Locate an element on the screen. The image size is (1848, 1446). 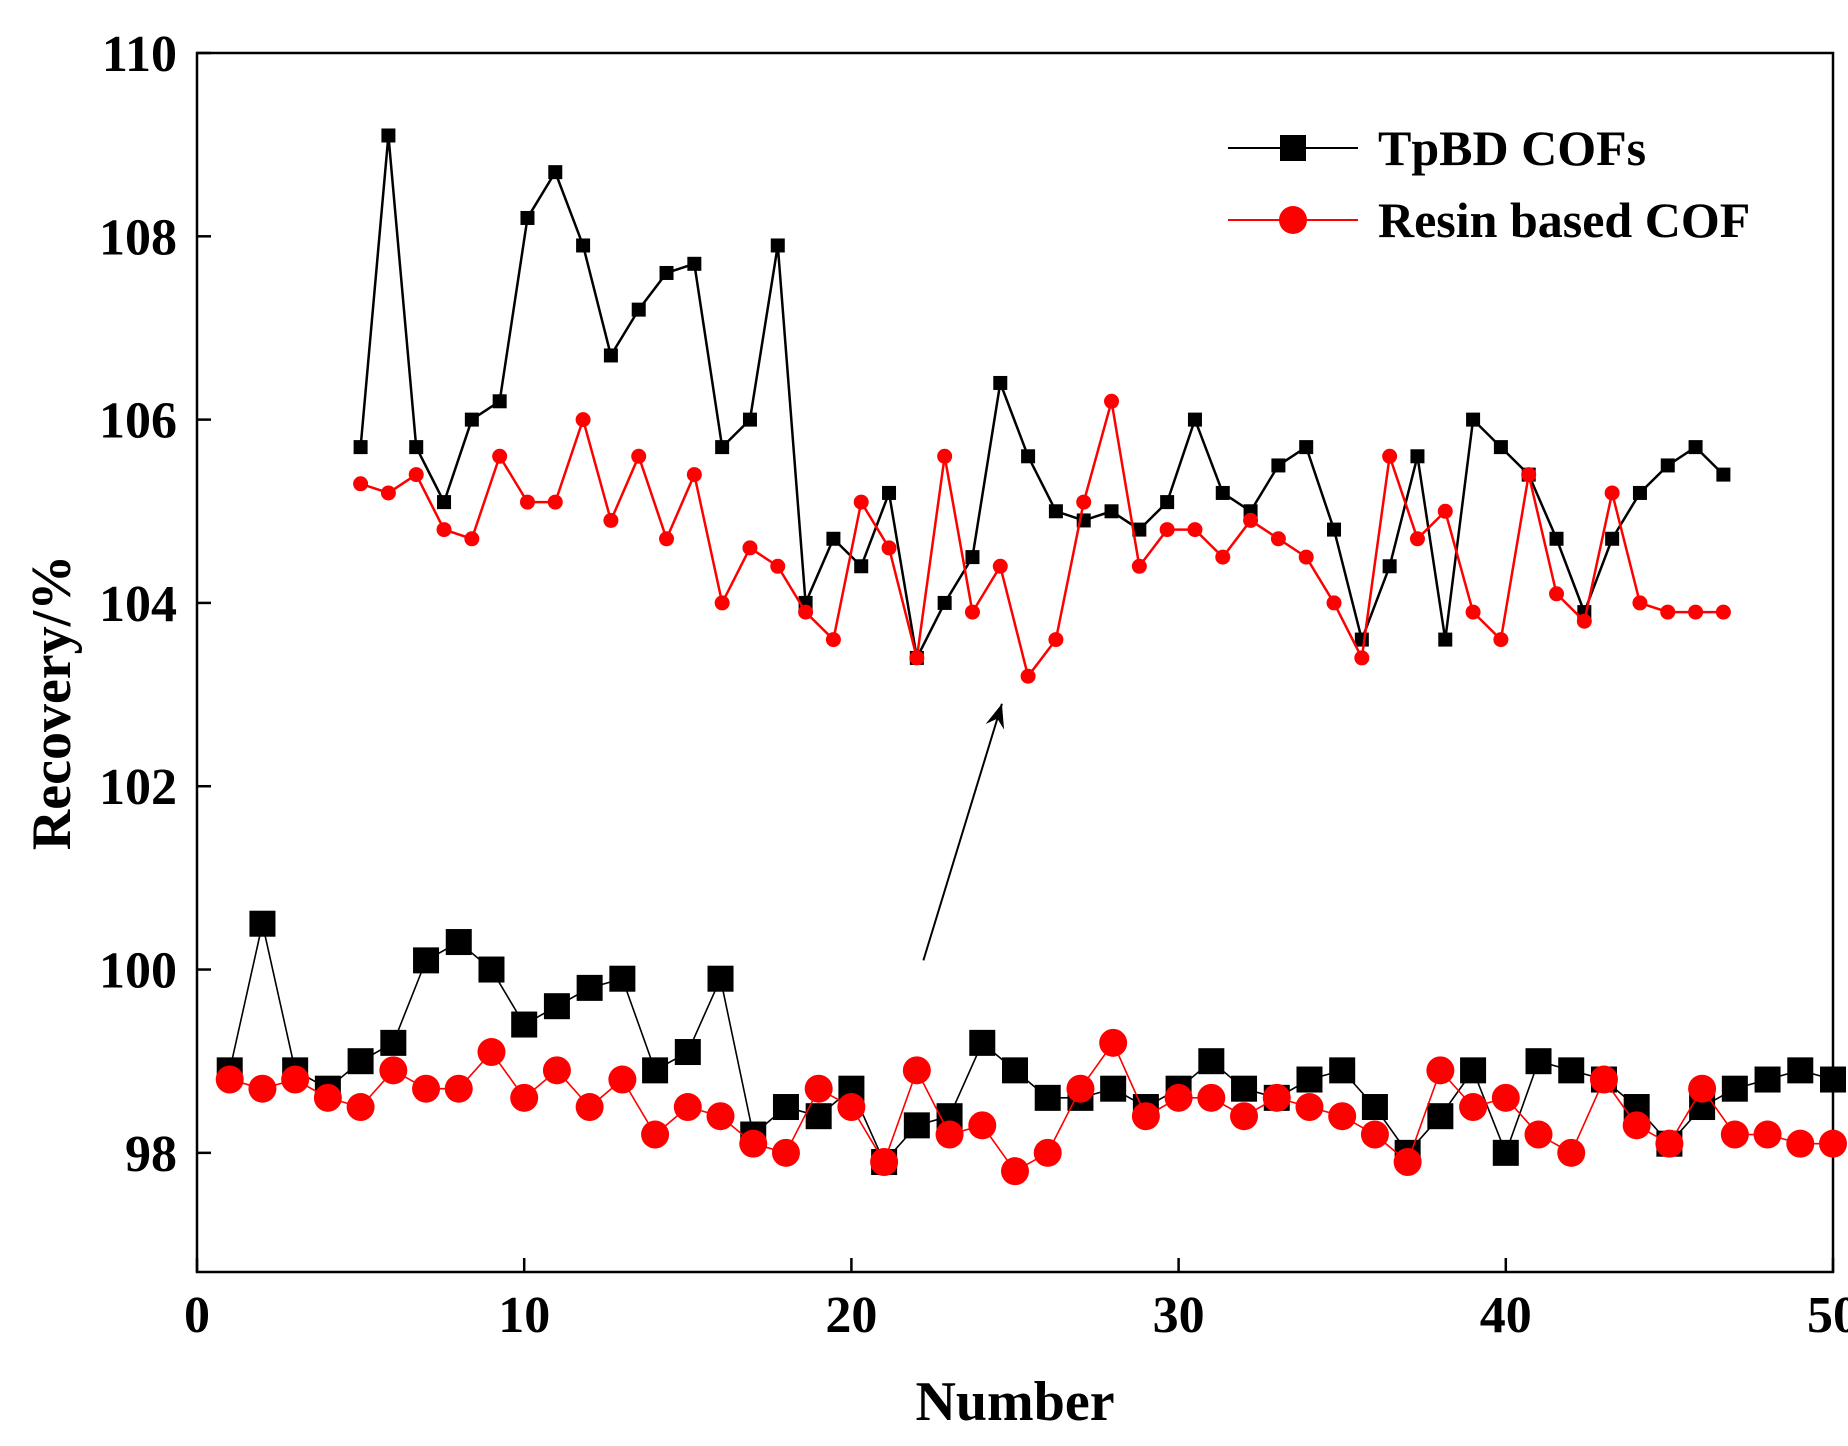
x-tick-label: 40 is located at coordinates (1506, 1315).